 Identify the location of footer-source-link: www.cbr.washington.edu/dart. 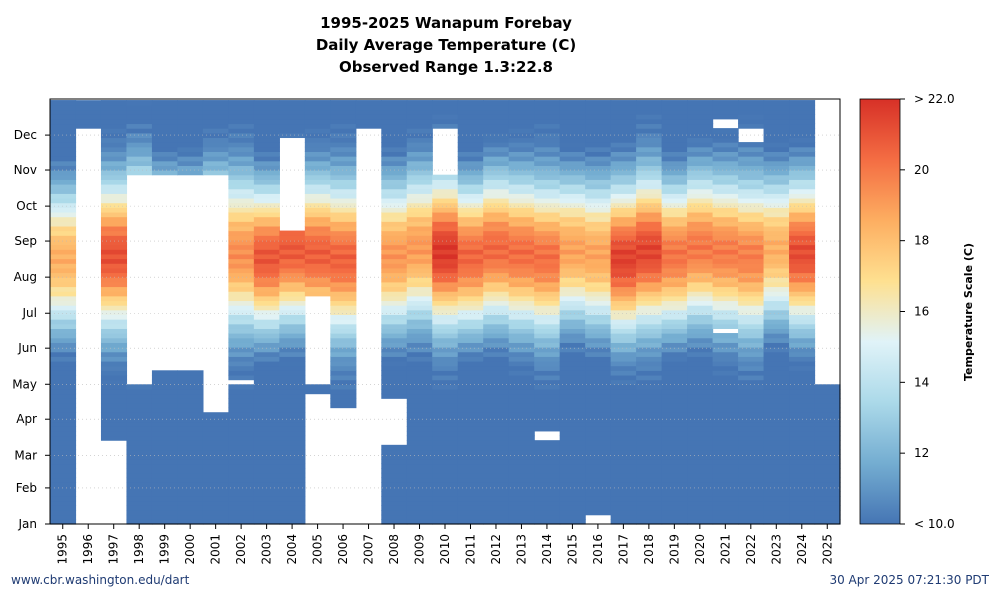
(100, 580).